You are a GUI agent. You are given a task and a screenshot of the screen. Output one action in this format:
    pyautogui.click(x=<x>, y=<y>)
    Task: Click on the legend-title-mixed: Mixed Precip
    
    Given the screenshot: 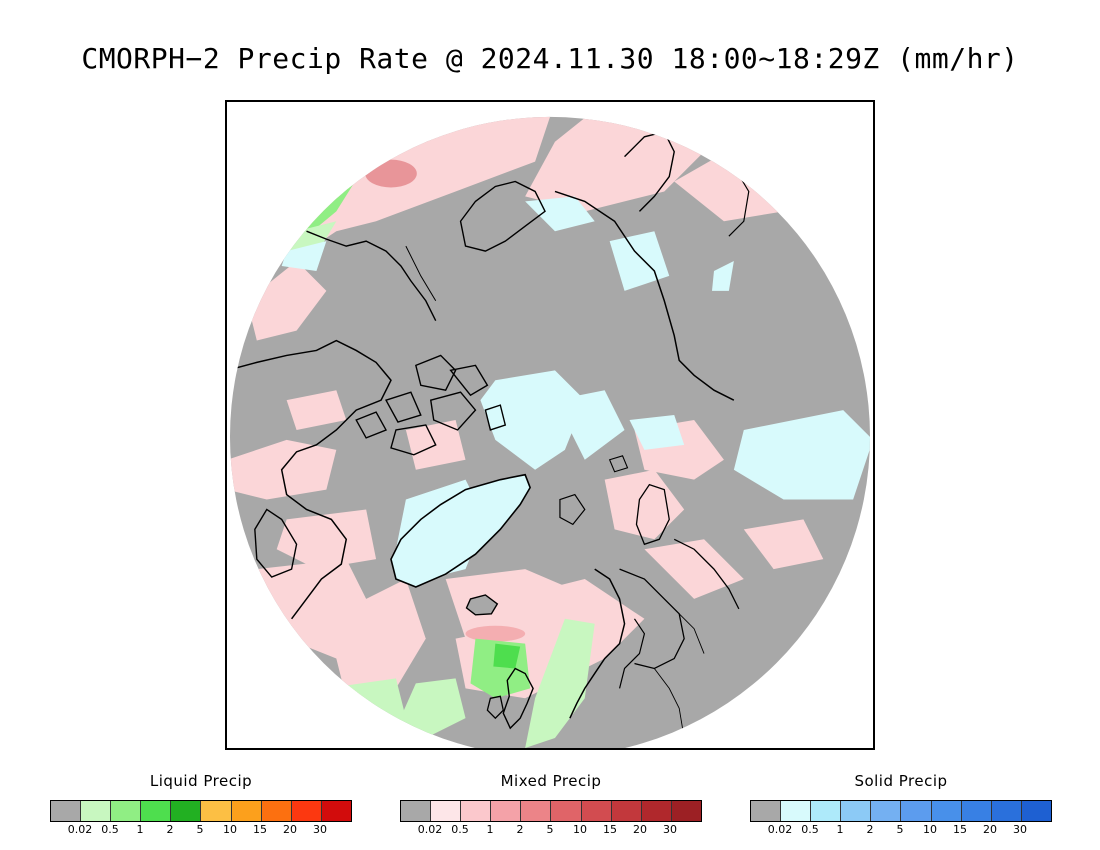 What is the action you would take?
    pyautogui.click(x=551, y=781)
    